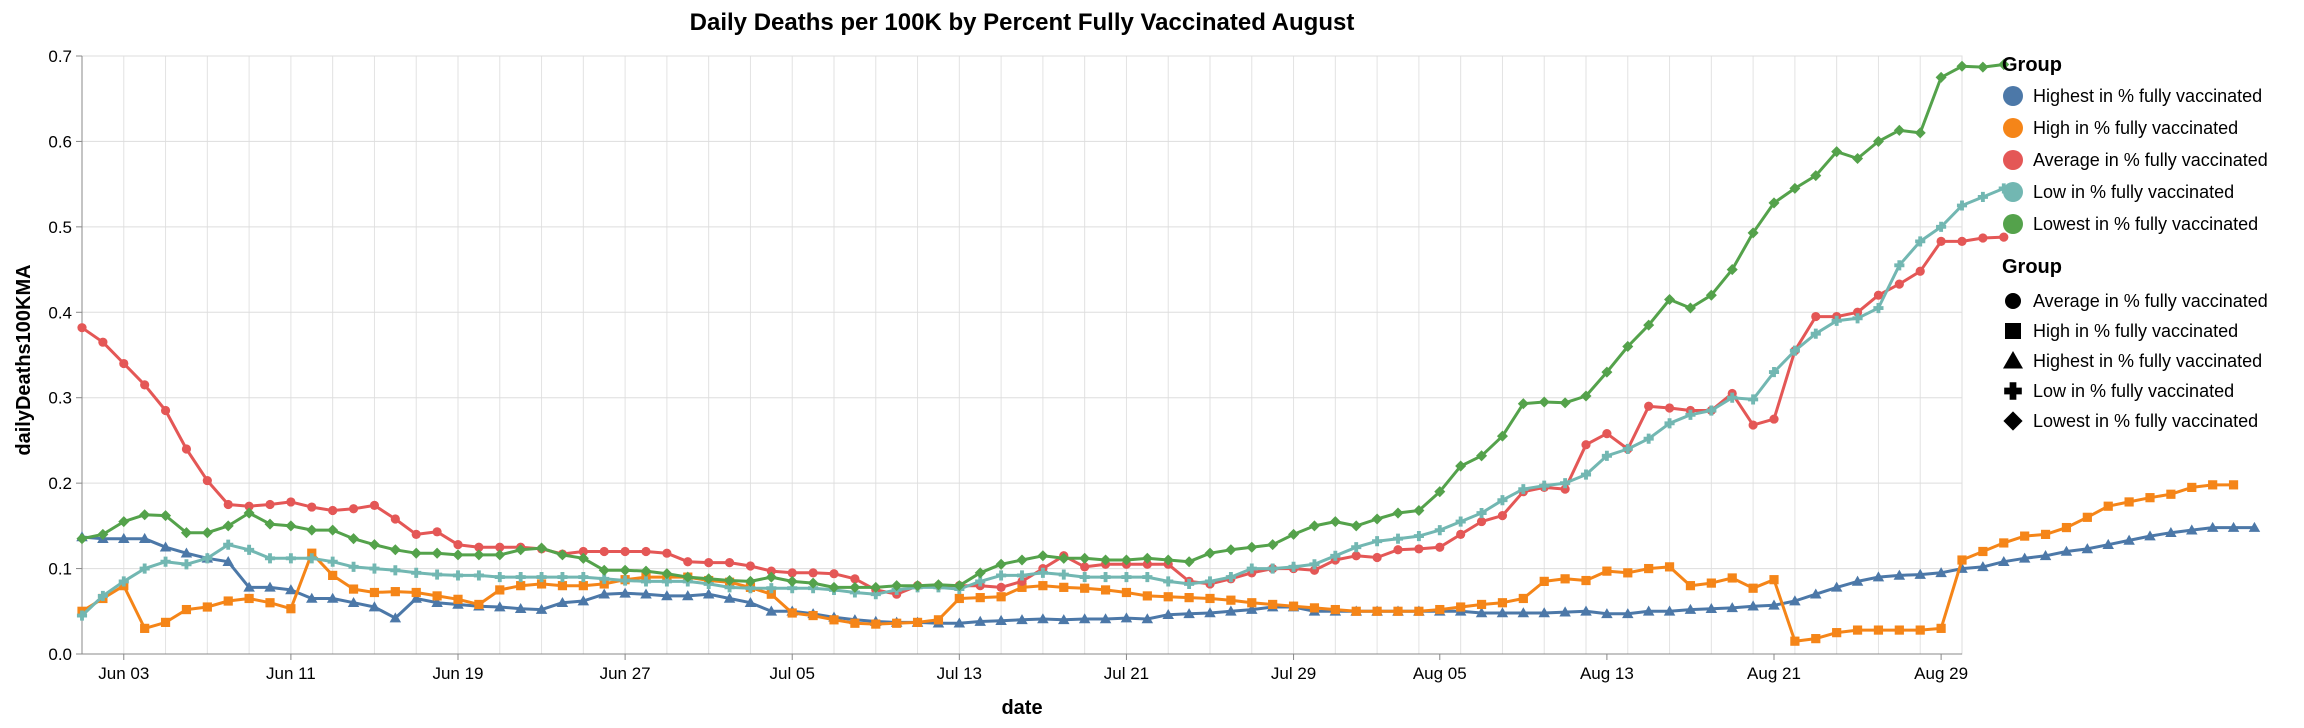 This screenshot has width=2304, height=728. I want to click on y-tick-label: 0.0, so click(60, 654).